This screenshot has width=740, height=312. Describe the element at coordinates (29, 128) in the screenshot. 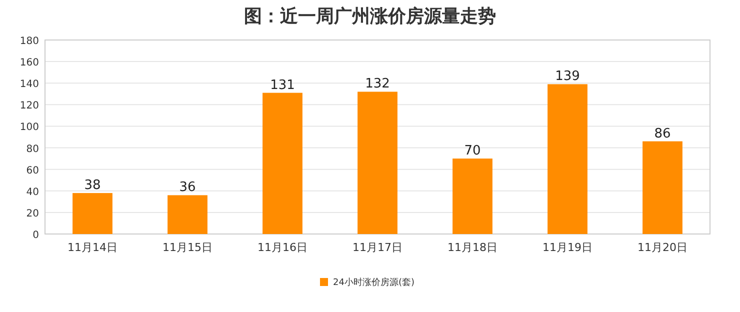

I see `y-tick-label: 100` at that location.